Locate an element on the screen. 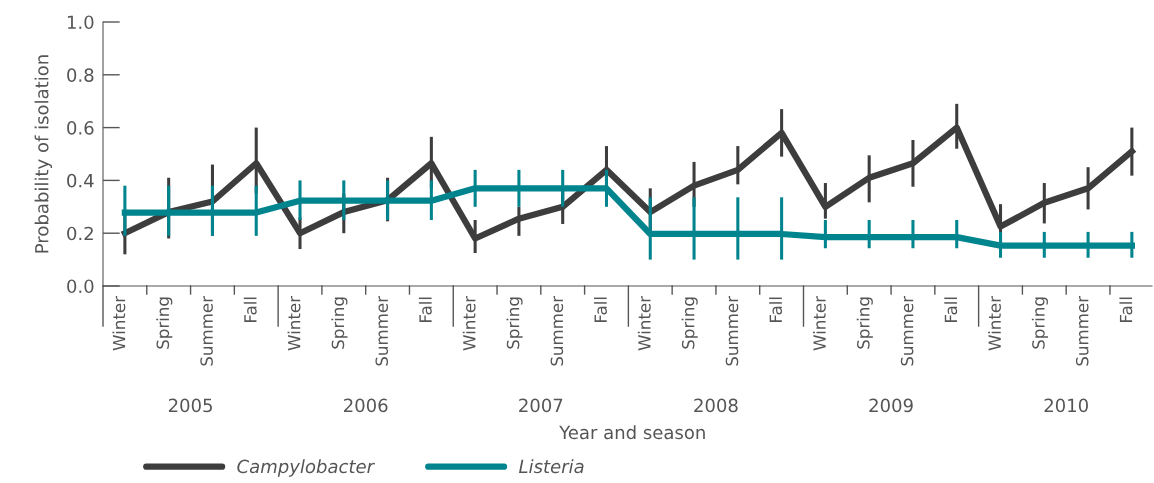 The image size is (1154, 483). text: 2007 is located at coordinates (541, 405).